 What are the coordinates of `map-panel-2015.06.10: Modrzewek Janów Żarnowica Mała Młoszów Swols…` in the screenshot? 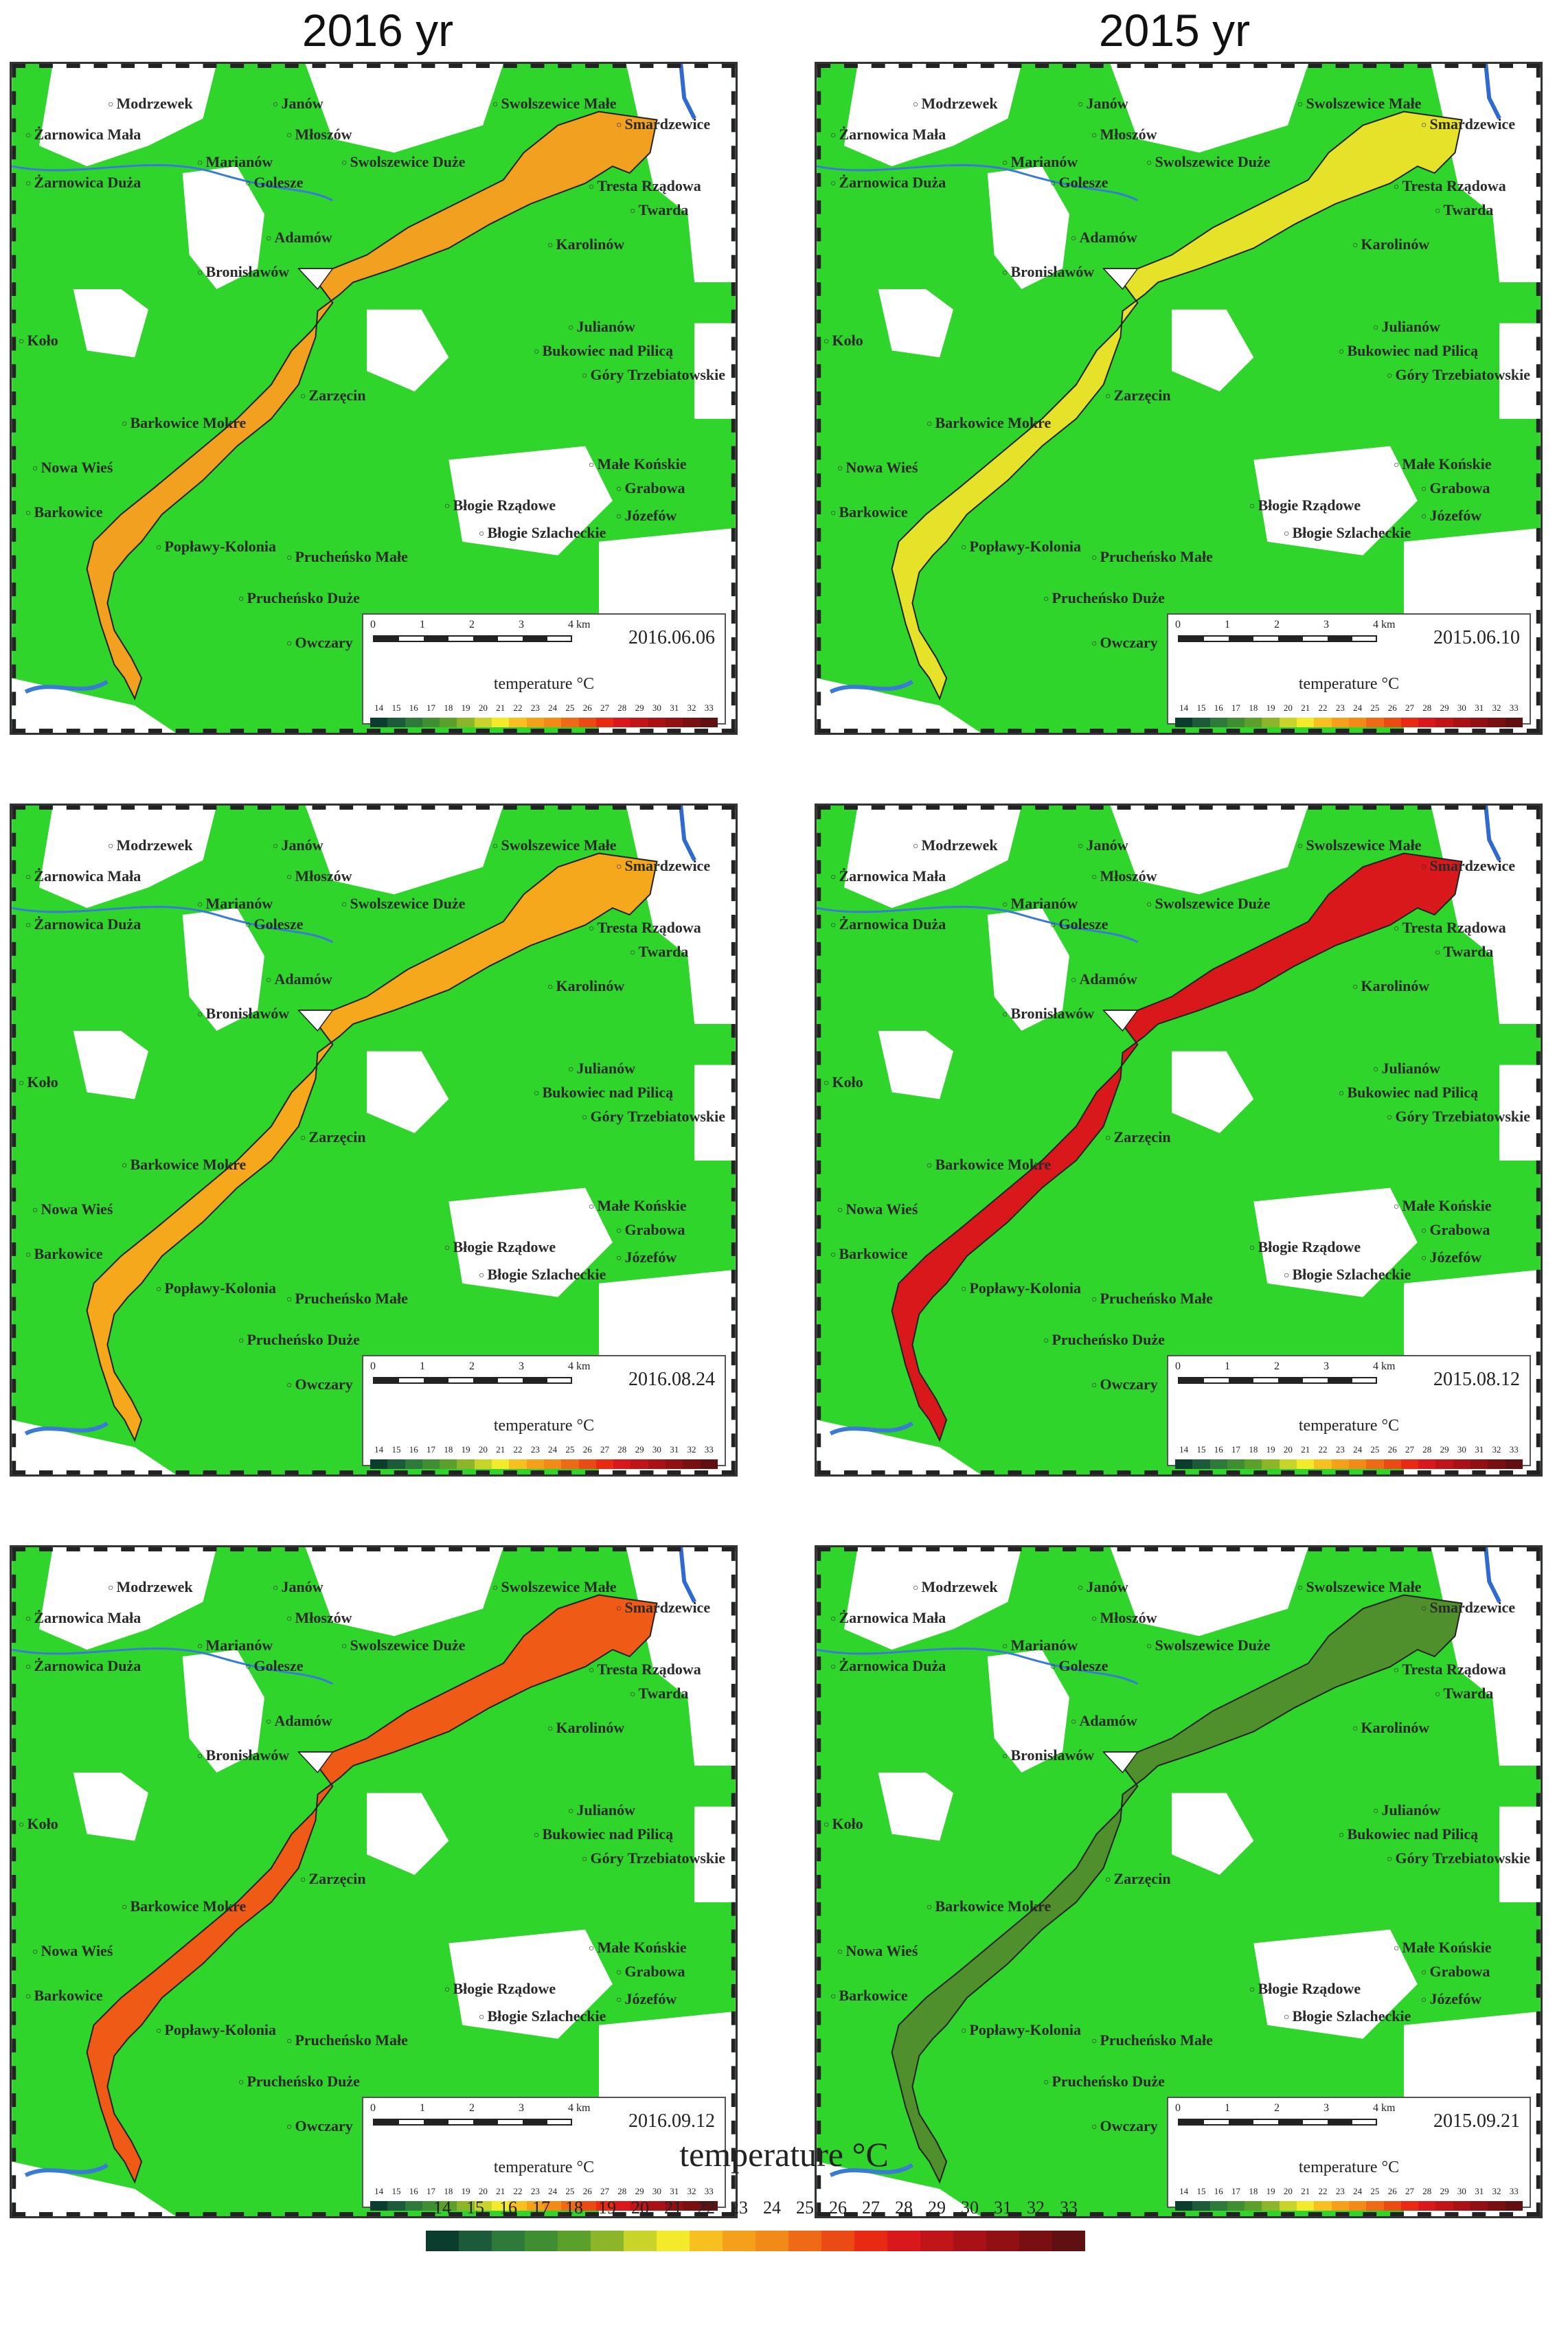 It's located at (1179, 398).